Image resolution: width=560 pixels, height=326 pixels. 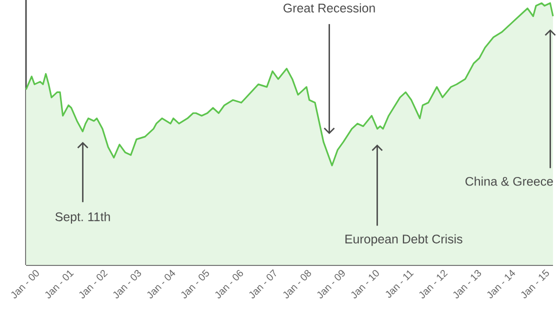 What do you see at coordinates (297, 284) in the screenshot?
I see `x-tick-label: Jan - 08` at bounding box center [297, 284].